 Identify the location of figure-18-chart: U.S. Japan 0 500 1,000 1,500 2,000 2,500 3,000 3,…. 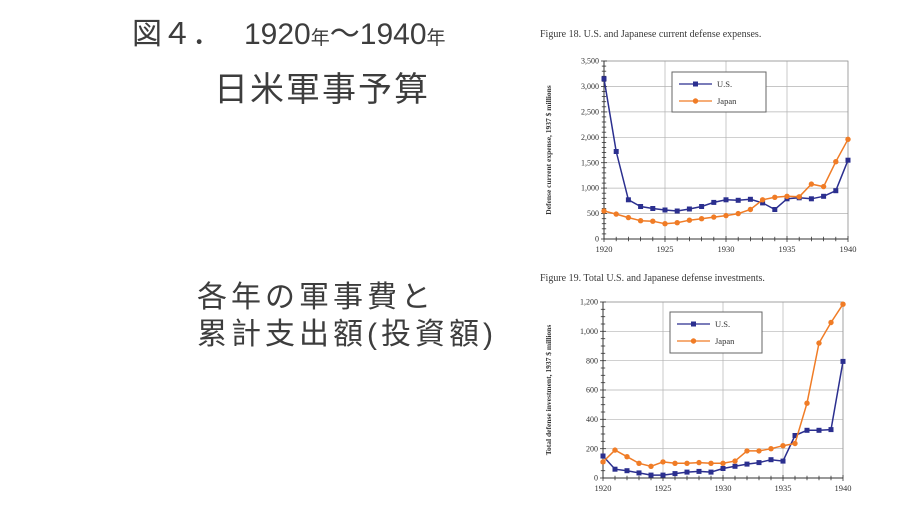
(700, 155).